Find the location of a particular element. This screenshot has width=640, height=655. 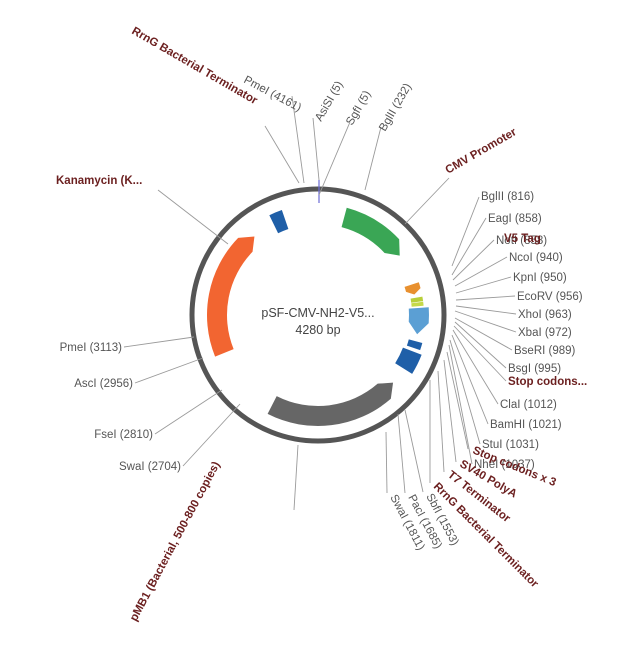

feature-arc-rrng-terminator-bottom is located at coordinates (408, 360).